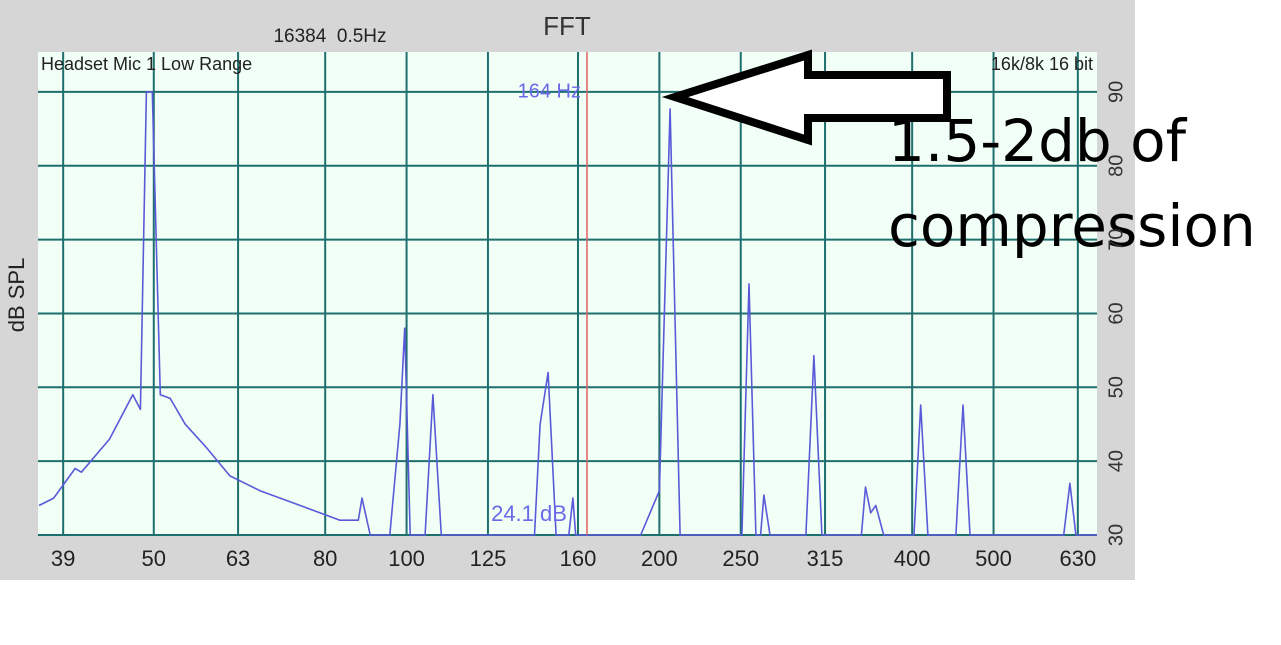 This screenshot has height=645, width=1281. Describe the element at coordinates (1116, 535) in the screenshot. I see `y-tick-label: 30` at that location.